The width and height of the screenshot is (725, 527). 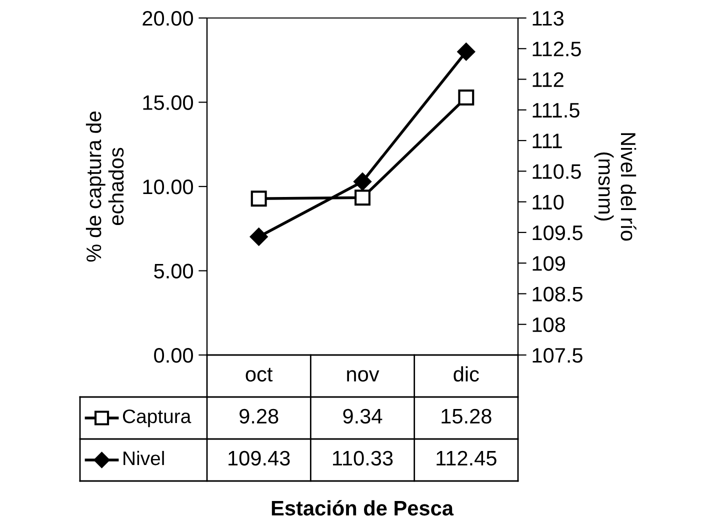 I want to click on text: Estación de Pesca, so click(x=363, y=508).